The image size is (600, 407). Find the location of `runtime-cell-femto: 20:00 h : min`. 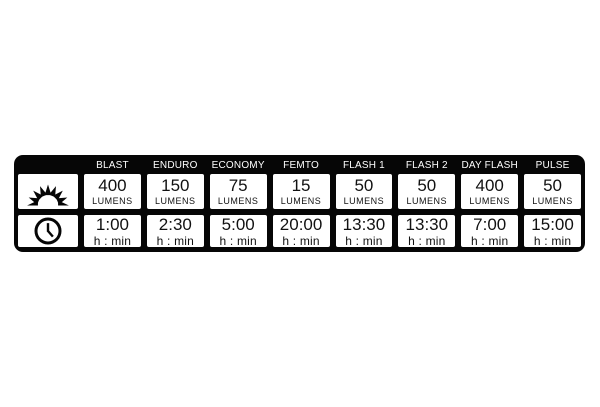

runtime-cell-femto: 20:00 h : min is located at coordinates (301, 231).